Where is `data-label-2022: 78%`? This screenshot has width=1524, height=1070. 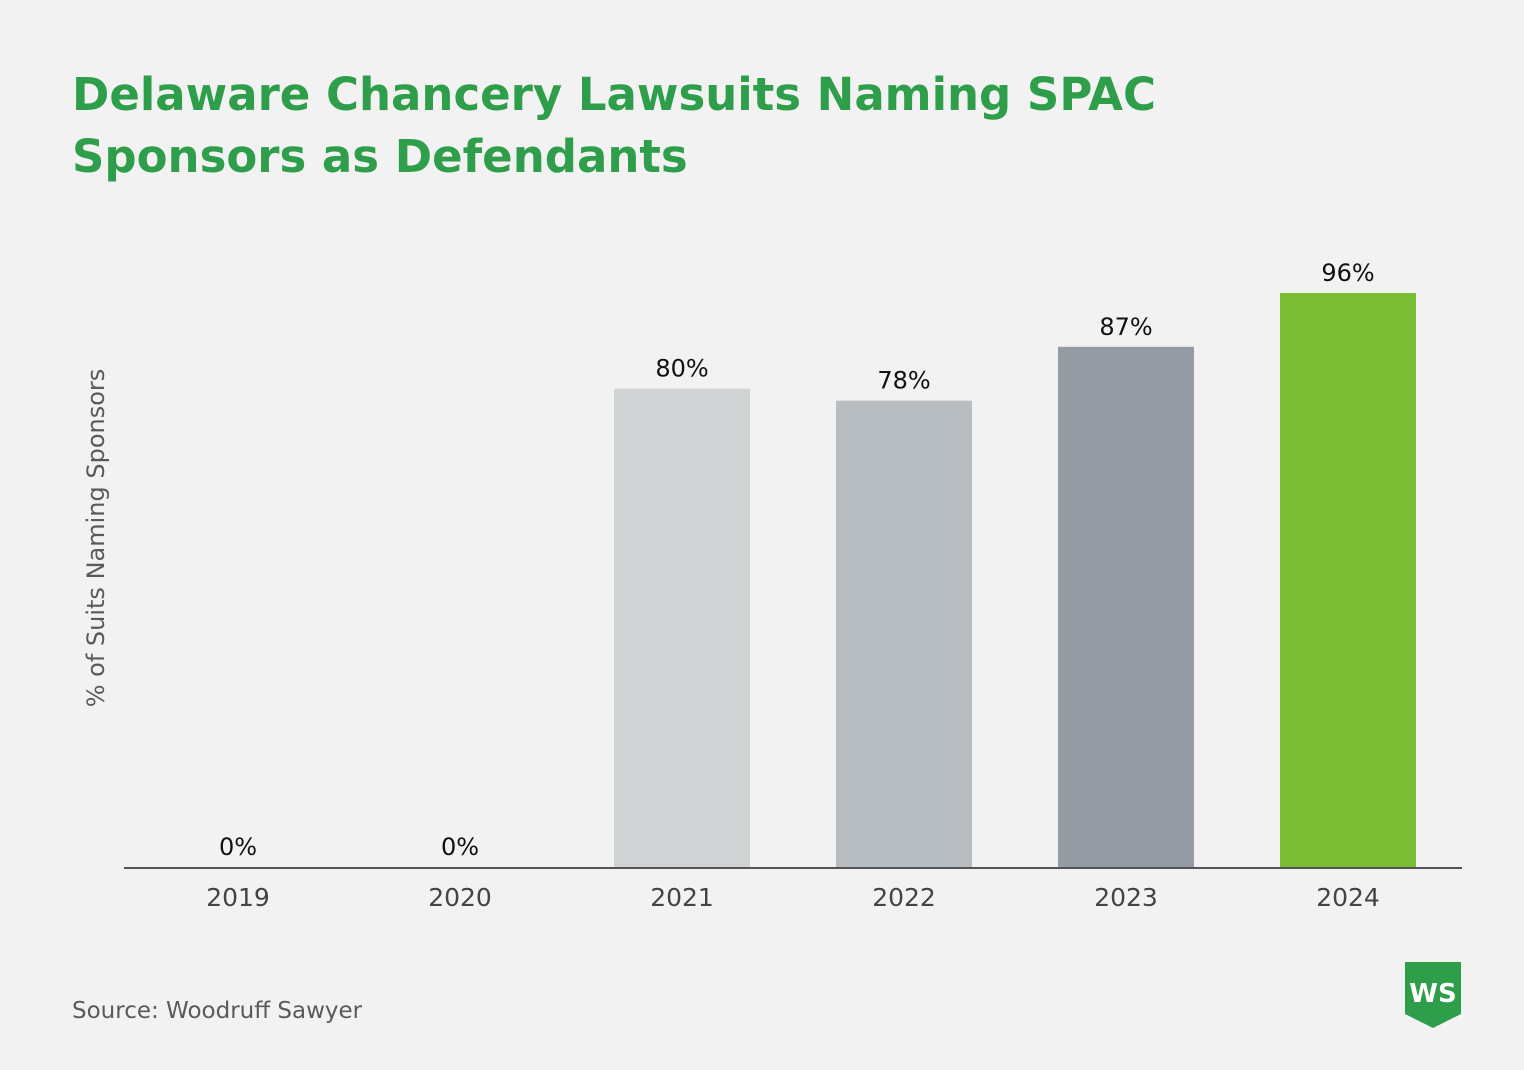 data-label-2022: 78% is located at coordinates (903, 381).